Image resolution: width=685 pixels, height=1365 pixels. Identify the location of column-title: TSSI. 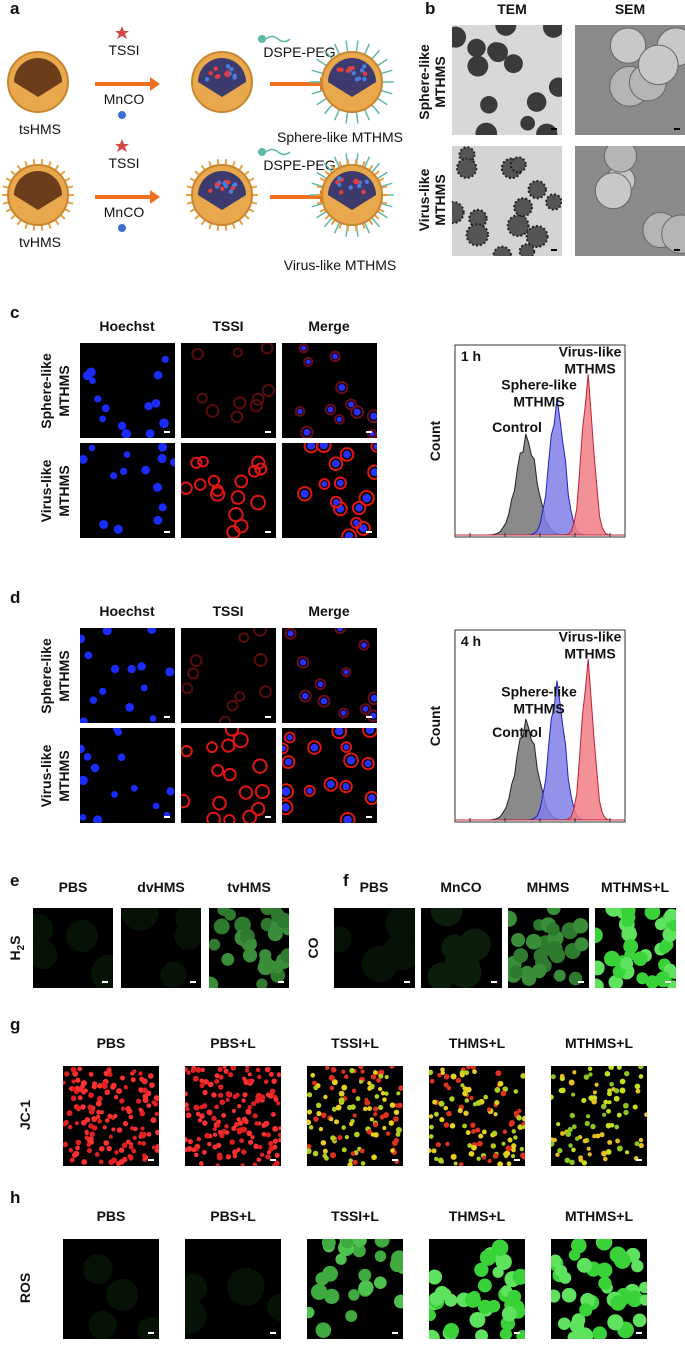
(227, 326).